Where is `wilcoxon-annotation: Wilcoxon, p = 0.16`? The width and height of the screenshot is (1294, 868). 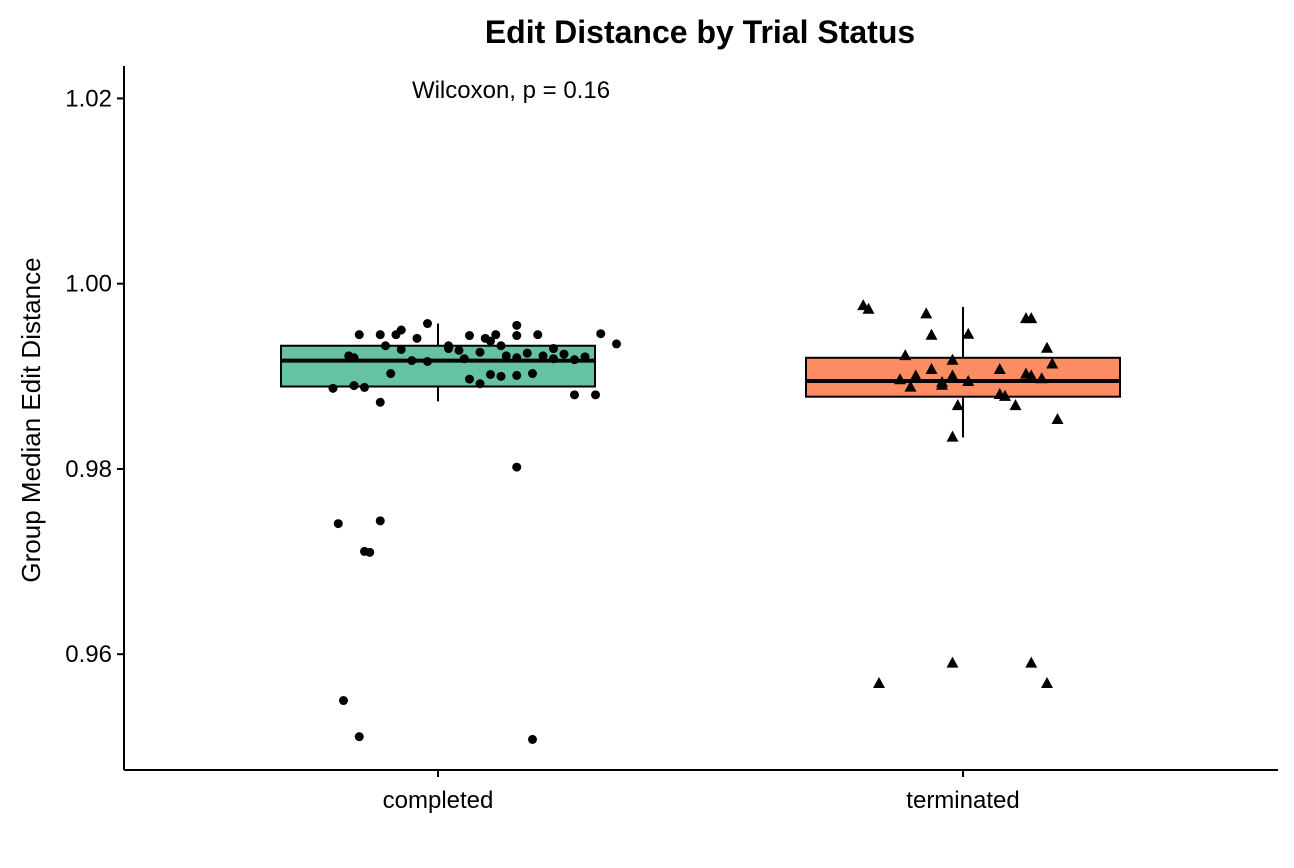 wilcoxon-annotation: Wilcoxon, p = 0.16 is located at coordinates (511, 90).